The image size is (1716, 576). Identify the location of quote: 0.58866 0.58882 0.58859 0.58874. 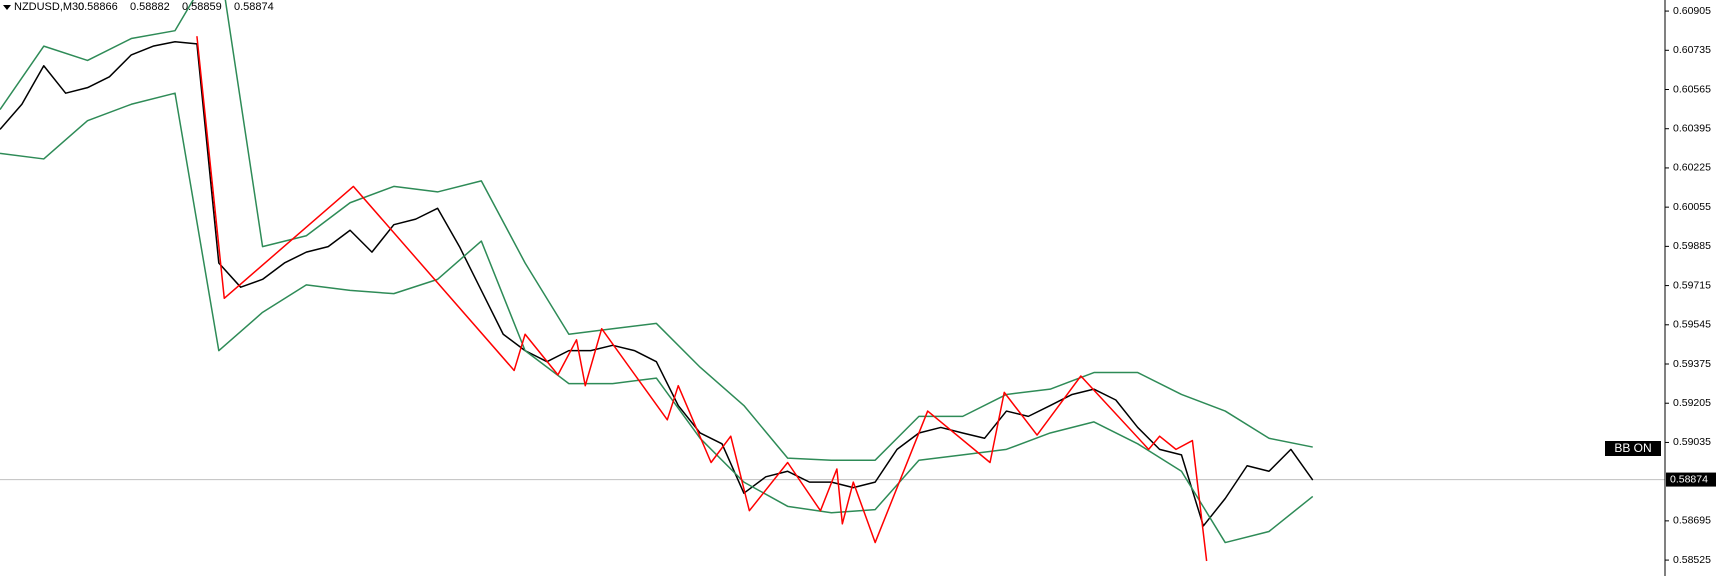
(176, 7).